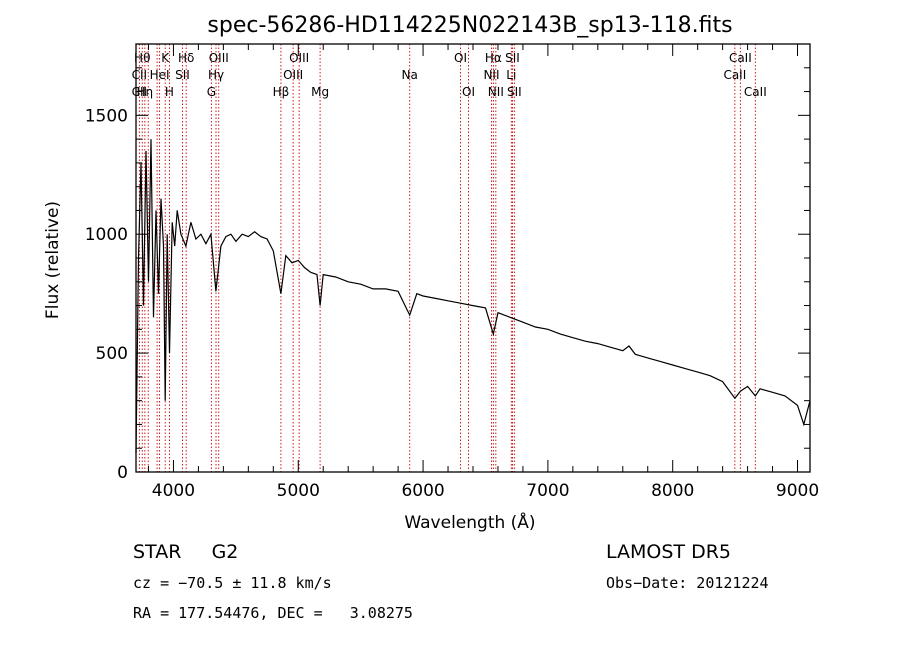  Describe the element at coordinates (169, 92) in the screenshot. I see `marker-label: H` at that location.